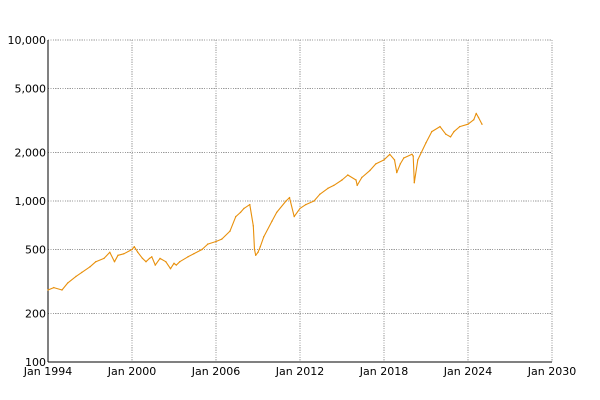 The width and height of the screenshot is (600, 400). Describe the element at coordinates (31, 88) in the screenshot. I see `y-tick-label: 5,000` at that location.